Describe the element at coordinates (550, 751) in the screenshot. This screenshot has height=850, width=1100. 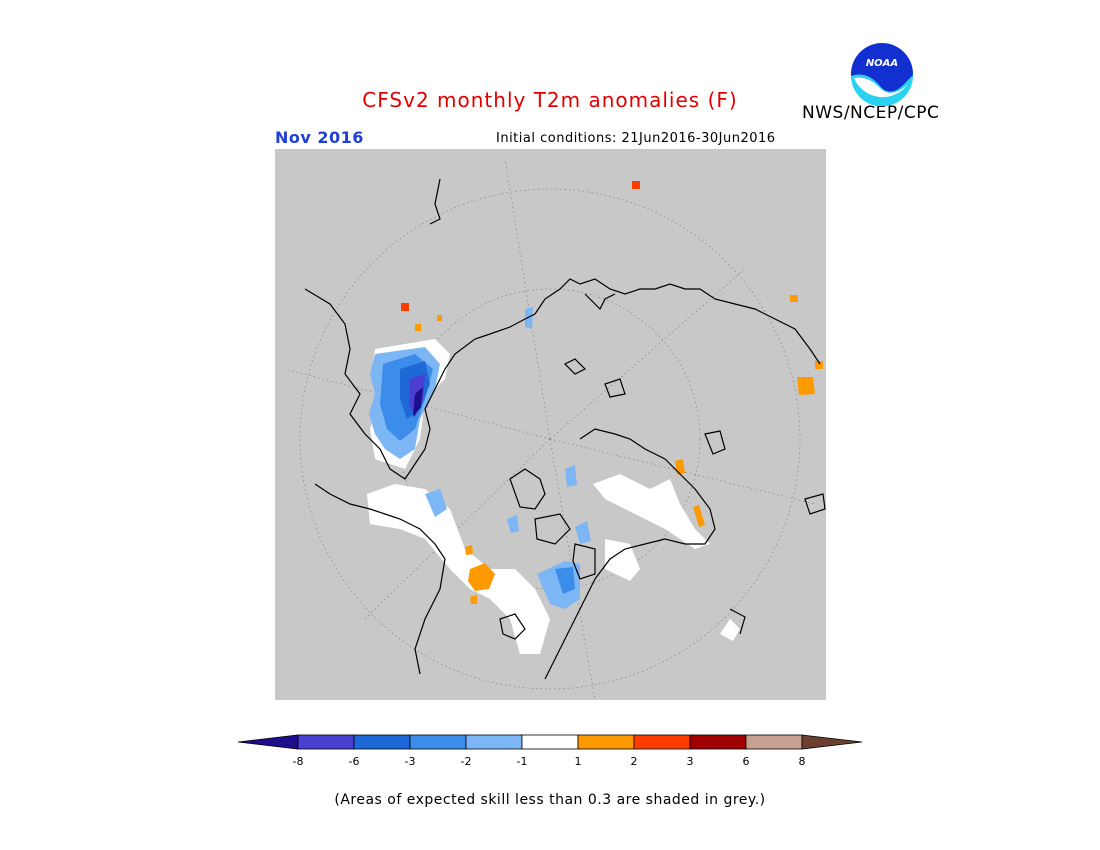
I see `color-legend: -8 -6 -3 -2 -1 1 2 3 6 8` at that location.